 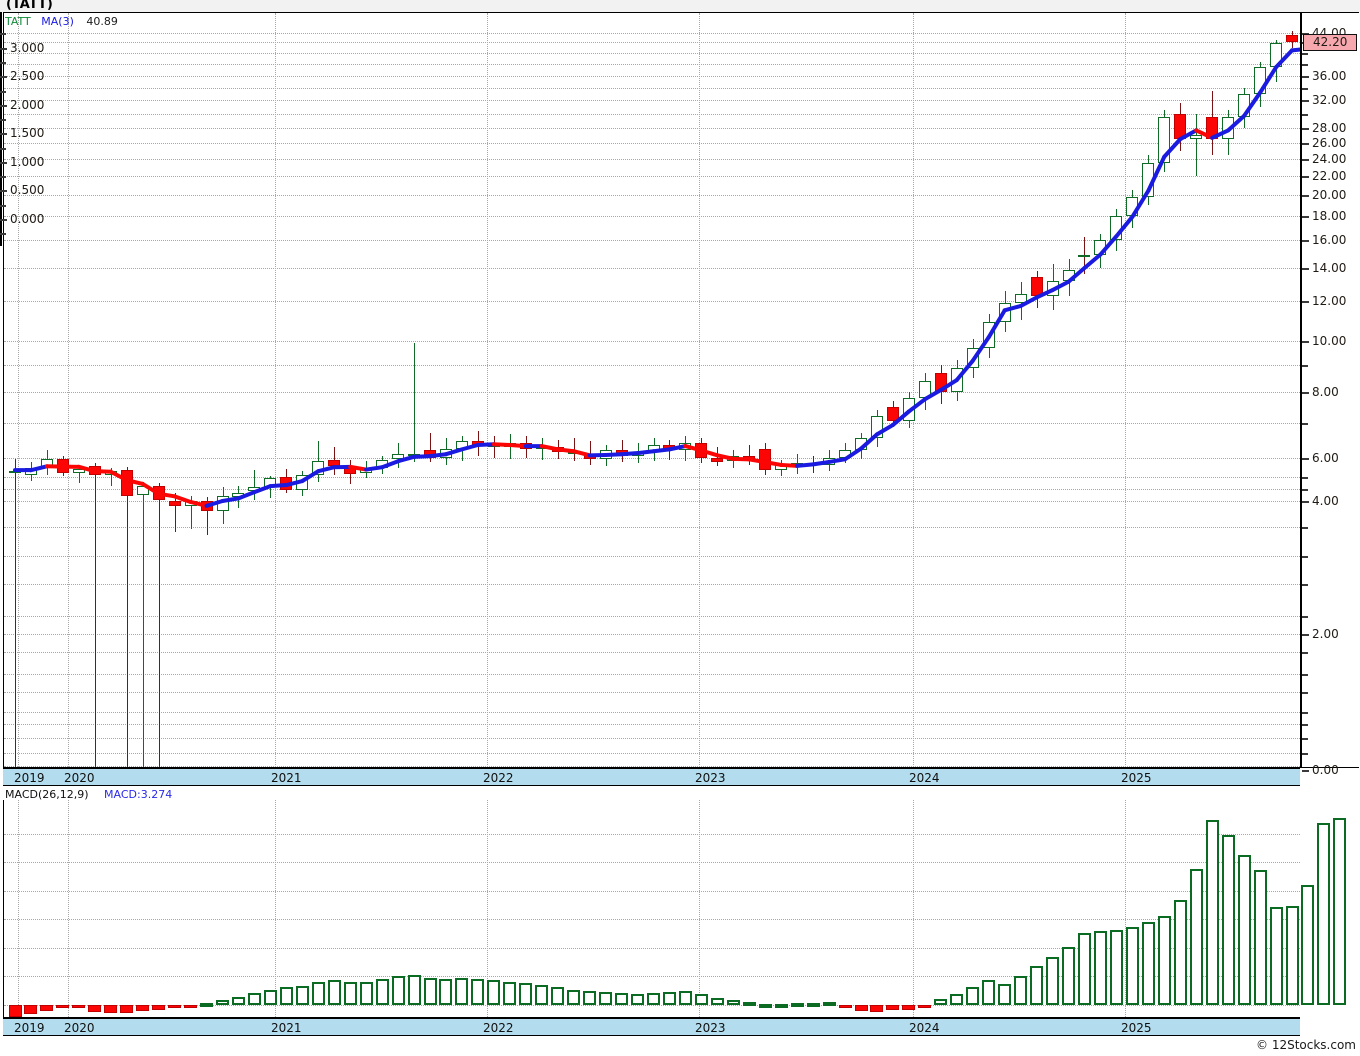 What do you see at coordinates (1325, 634) in the screenshot?
I see `price-axis-label: 2.00` at bounding box center [1325, 634].